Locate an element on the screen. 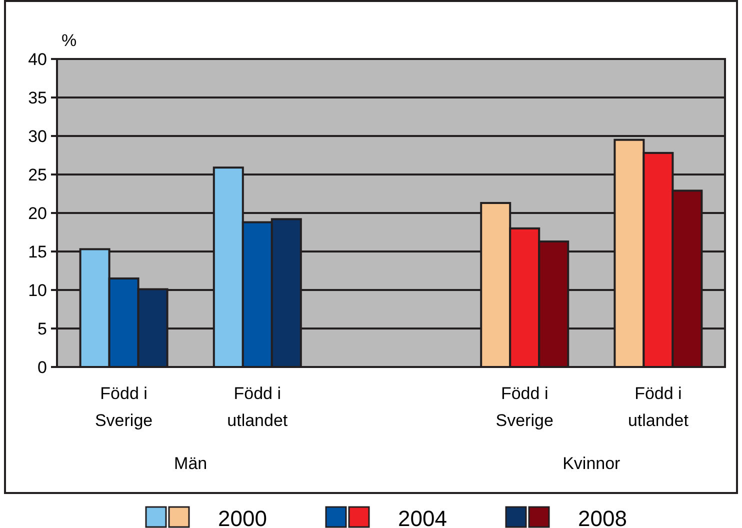 The width and height of the screenshot is (742, 528). y-tick-label: 25 is located at coordinates (37, 174).